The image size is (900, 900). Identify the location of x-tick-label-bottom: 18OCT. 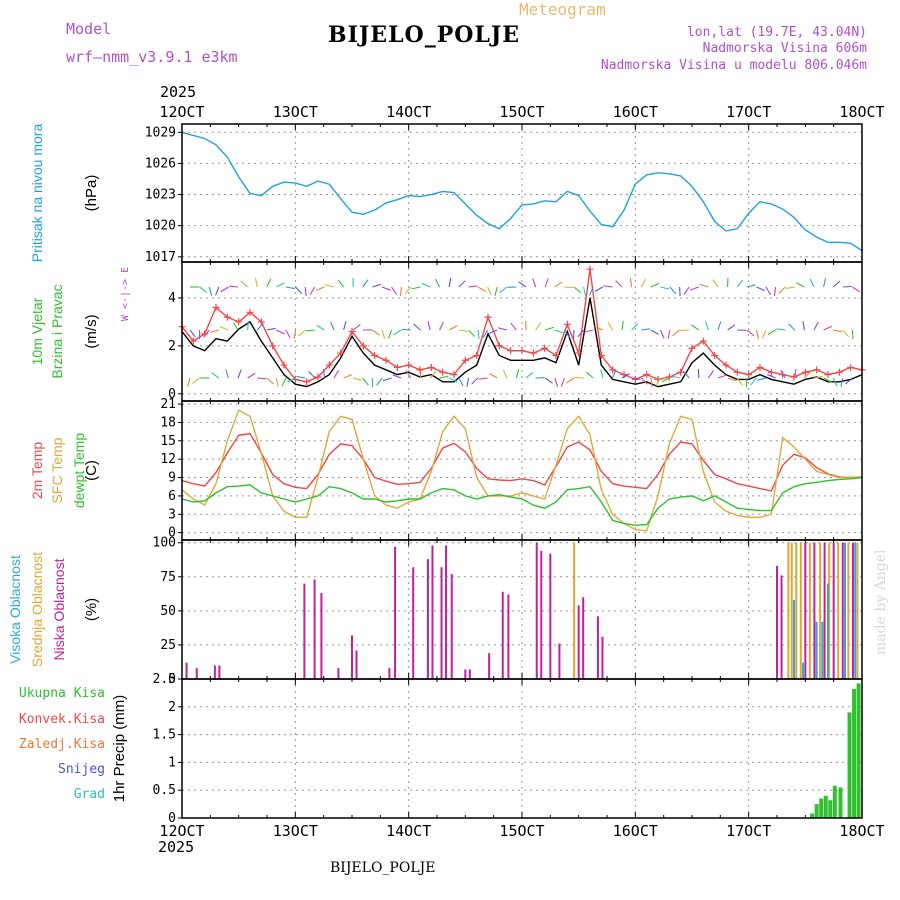
(861, 831).